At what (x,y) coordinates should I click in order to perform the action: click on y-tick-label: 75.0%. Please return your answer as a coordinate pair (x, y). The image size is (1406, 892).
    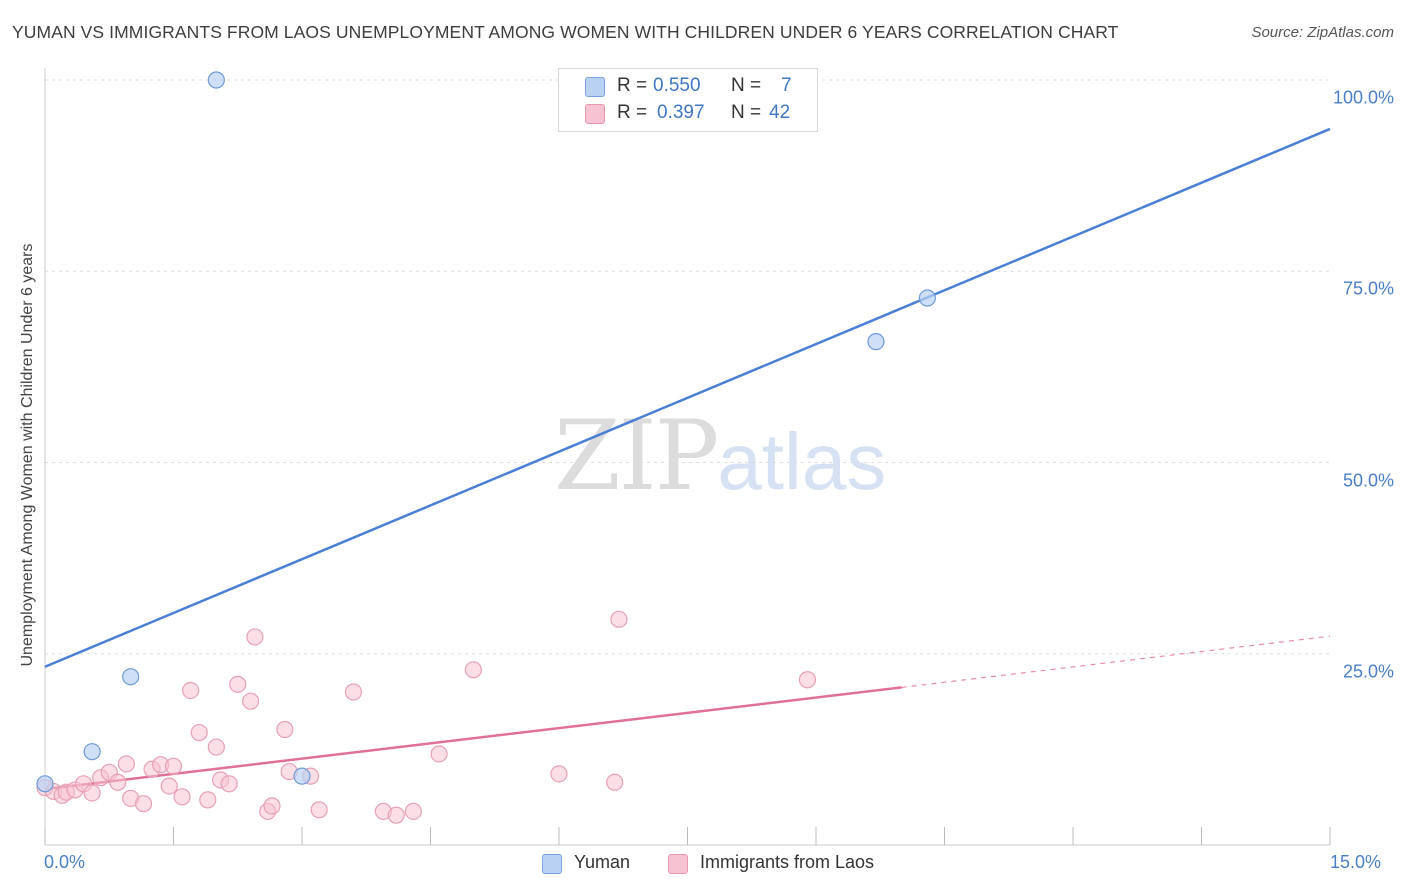
    Looking at the image, I should click on (1368, 288).